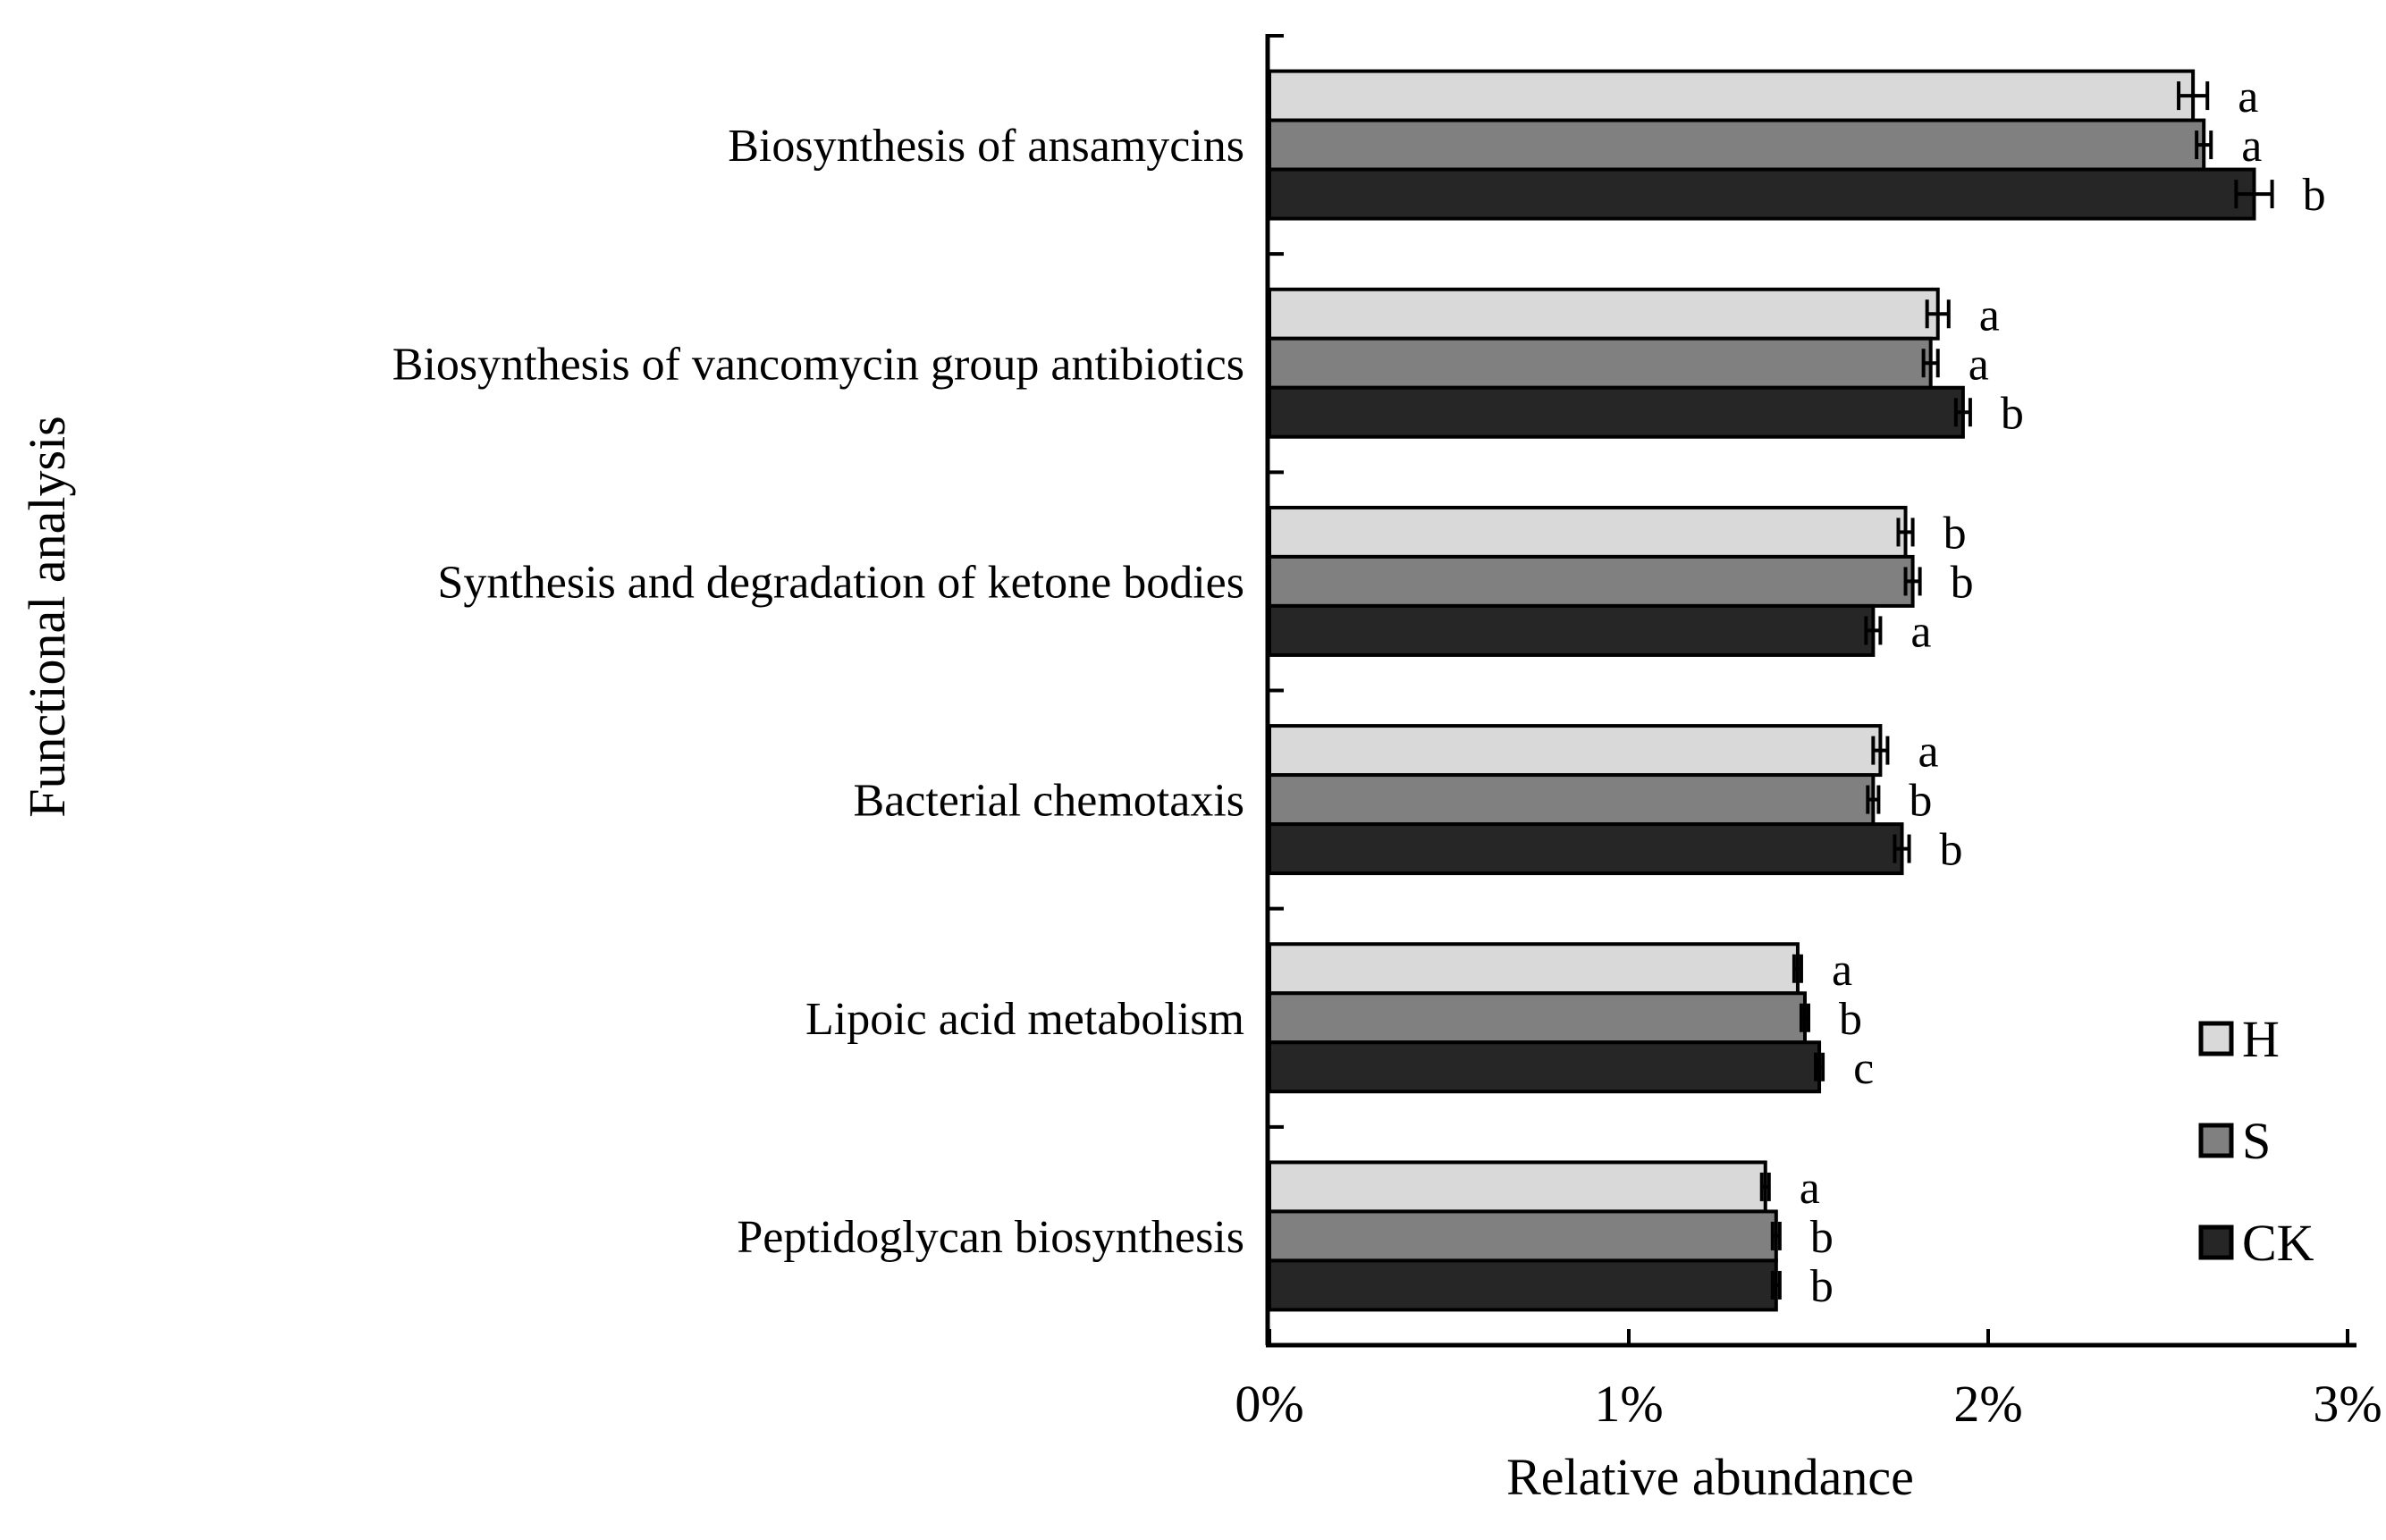 This screenshot has width=2386, height=1540. I want to click on x-axis-title: Relative abundance, so click(1710, 1477).